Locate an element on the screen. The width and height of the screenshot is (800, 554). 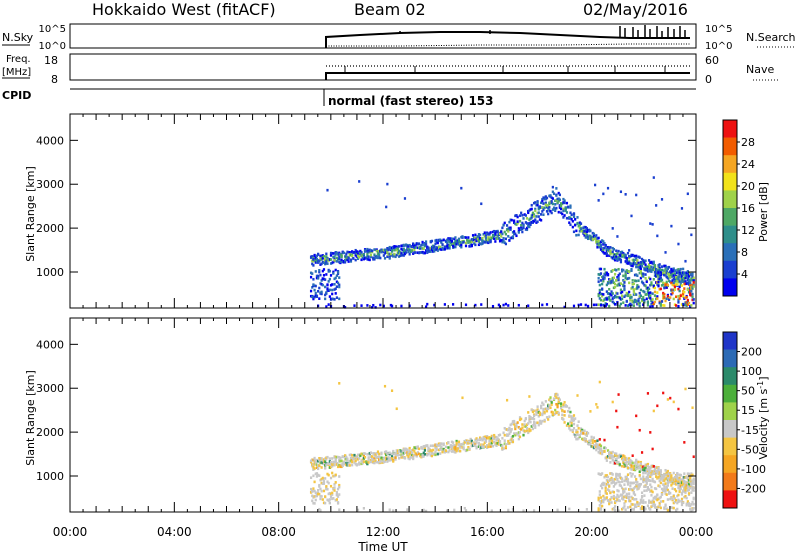
velocity-colorbar-label: Velocity [m s-1] is located at coordinates (763, 417).